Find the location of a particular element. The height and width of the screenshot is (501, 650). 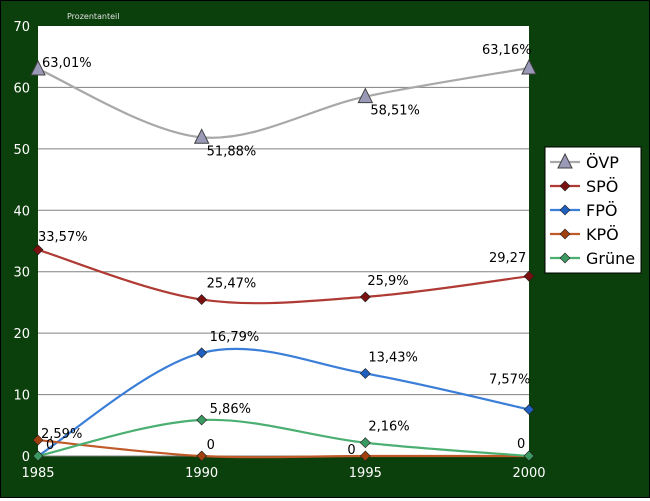

legend-label: ÖVP is located at coordinates (602, 162).